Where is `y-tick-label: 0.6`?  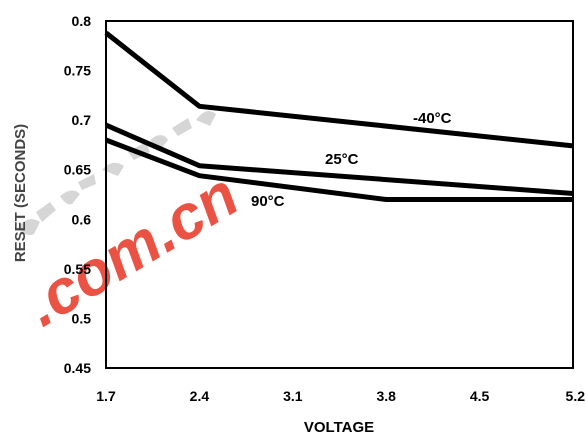
y-tick-label: 0.6 is located at coordinates (82, 219).